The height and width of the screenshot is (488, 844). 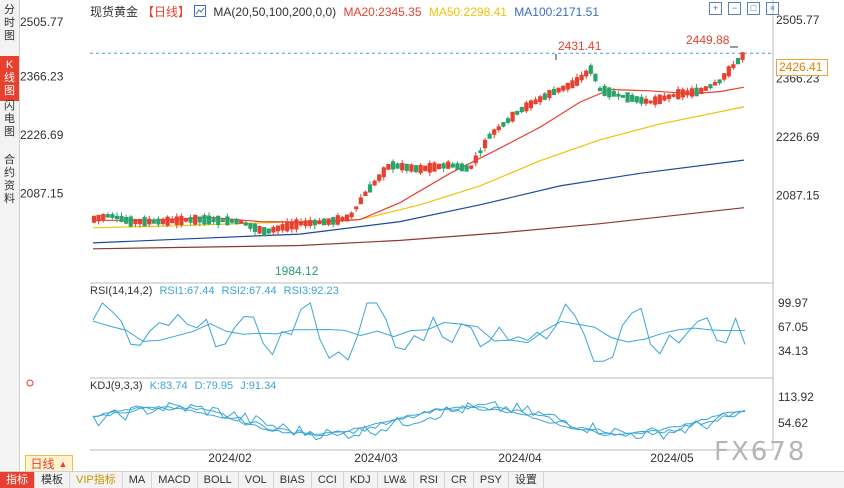 I want to click on minus-box-icon: −, so click(x=734, y=8).